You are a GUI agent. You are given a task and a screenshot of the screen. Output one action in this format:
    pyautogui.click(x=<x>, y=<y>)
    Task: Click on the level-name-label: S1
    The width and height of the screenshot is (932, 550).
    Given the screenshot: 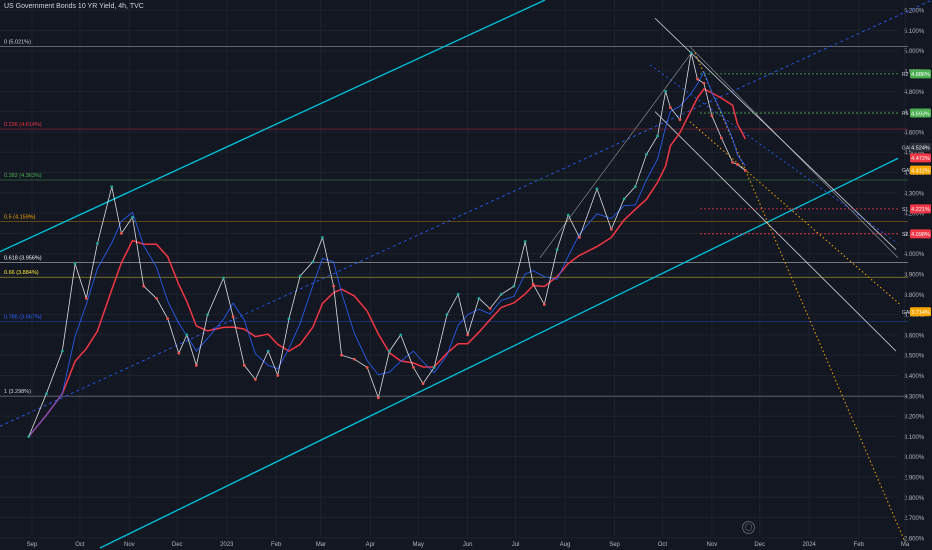 What is the action you would take?
    pyautogui.click(x=905, y=210)
    